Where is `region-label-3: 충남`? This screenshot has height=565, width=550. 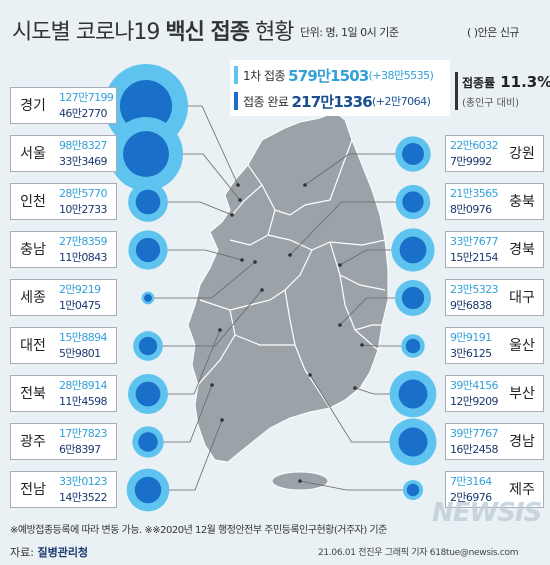
region-label-3: 충남 is located at coordinates (33, 249).